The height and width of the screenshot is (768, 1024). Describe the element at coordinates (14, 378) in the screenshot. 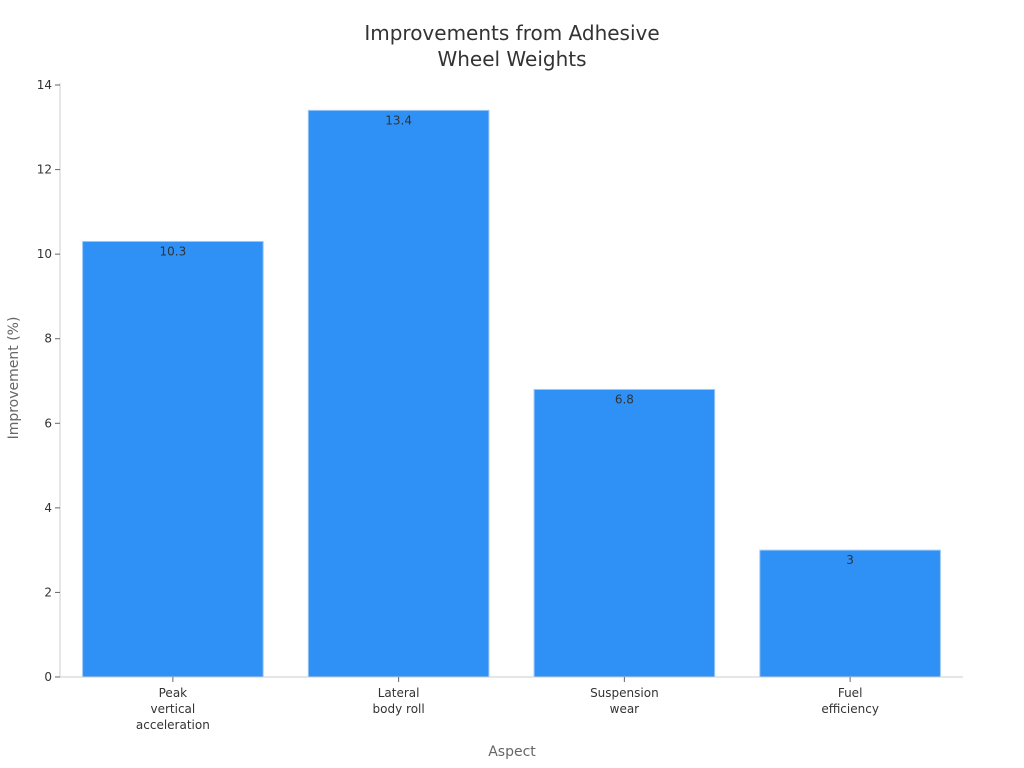

I see `y-axis-label: Improvement (%)` at that location.